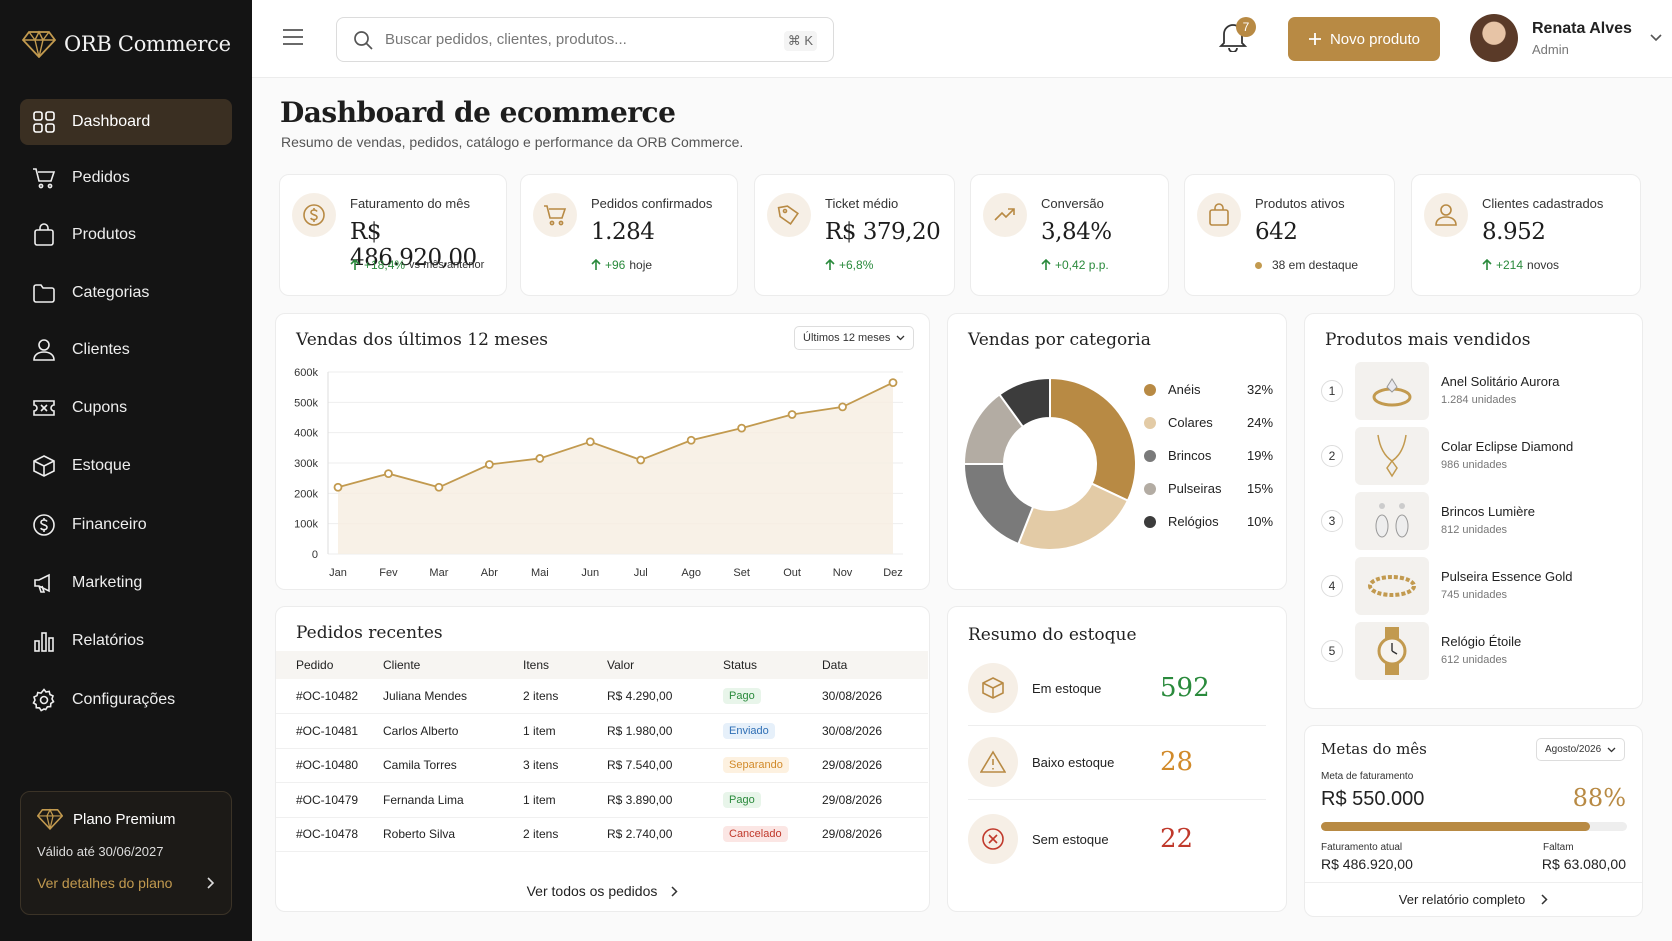 The image size is (1672, 941). I want to click on status-badge: Pago, so click(742, 696).